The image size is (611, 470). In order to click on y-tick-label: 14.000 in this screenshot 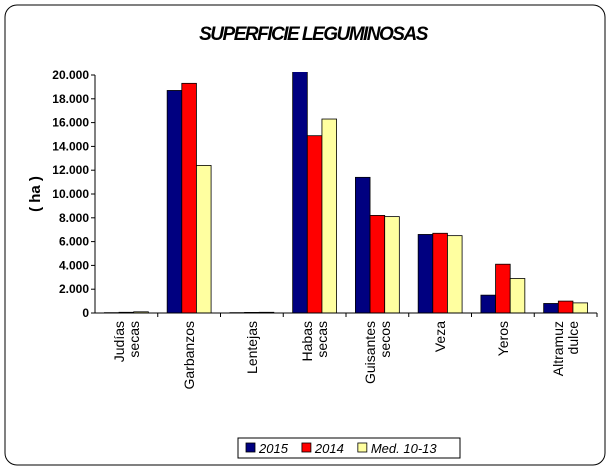, I will do `click(70, 146)`.